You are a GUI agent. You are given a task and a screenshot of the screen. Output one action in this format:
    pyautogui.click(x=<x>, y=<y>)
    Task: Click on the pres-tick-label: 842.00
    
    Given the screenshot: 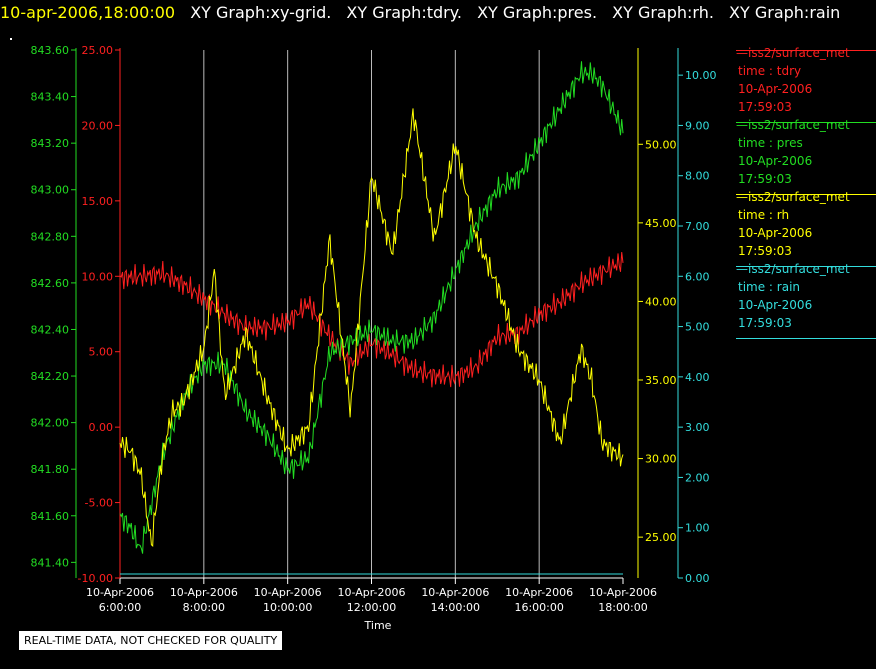 What is the action you would take?
    pyautogui.click(x=50, y=423)
    